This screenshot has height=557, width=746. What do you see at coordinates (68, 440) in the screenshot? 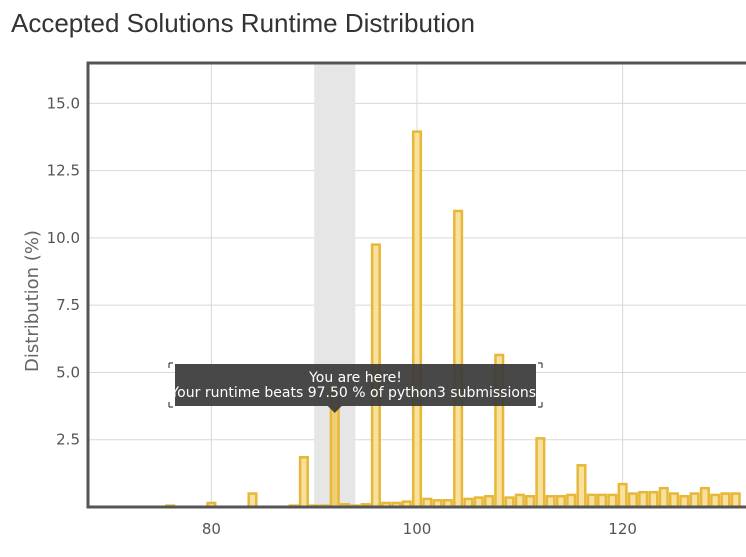
I see `y-tick-label: 2.5` at bounding box center [68, 440].